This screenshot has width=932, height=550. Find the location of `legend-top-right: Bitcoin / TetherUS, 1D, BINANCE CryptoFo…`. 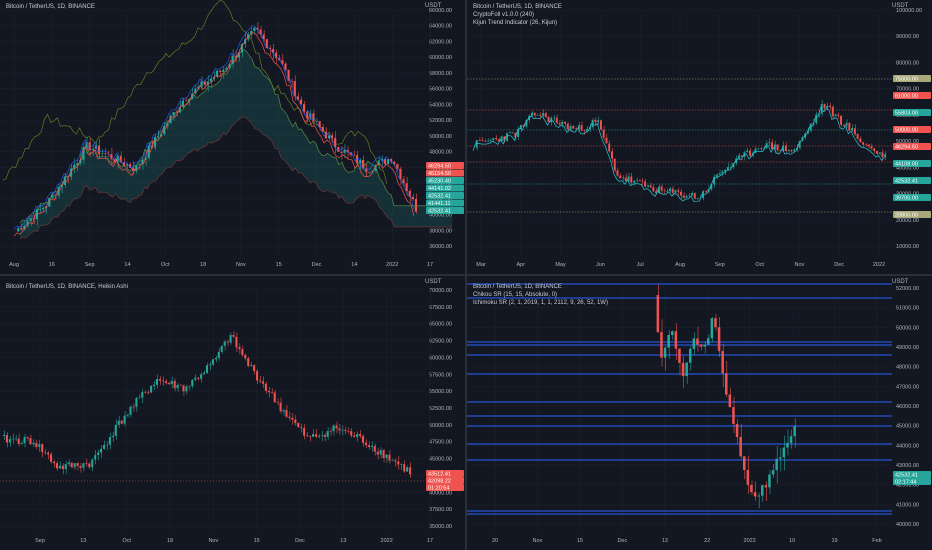

legend-top-right: Bitcoin / TetherUS, 1D, BINANCE CryptoFo… is located at coordinates (517, 15).